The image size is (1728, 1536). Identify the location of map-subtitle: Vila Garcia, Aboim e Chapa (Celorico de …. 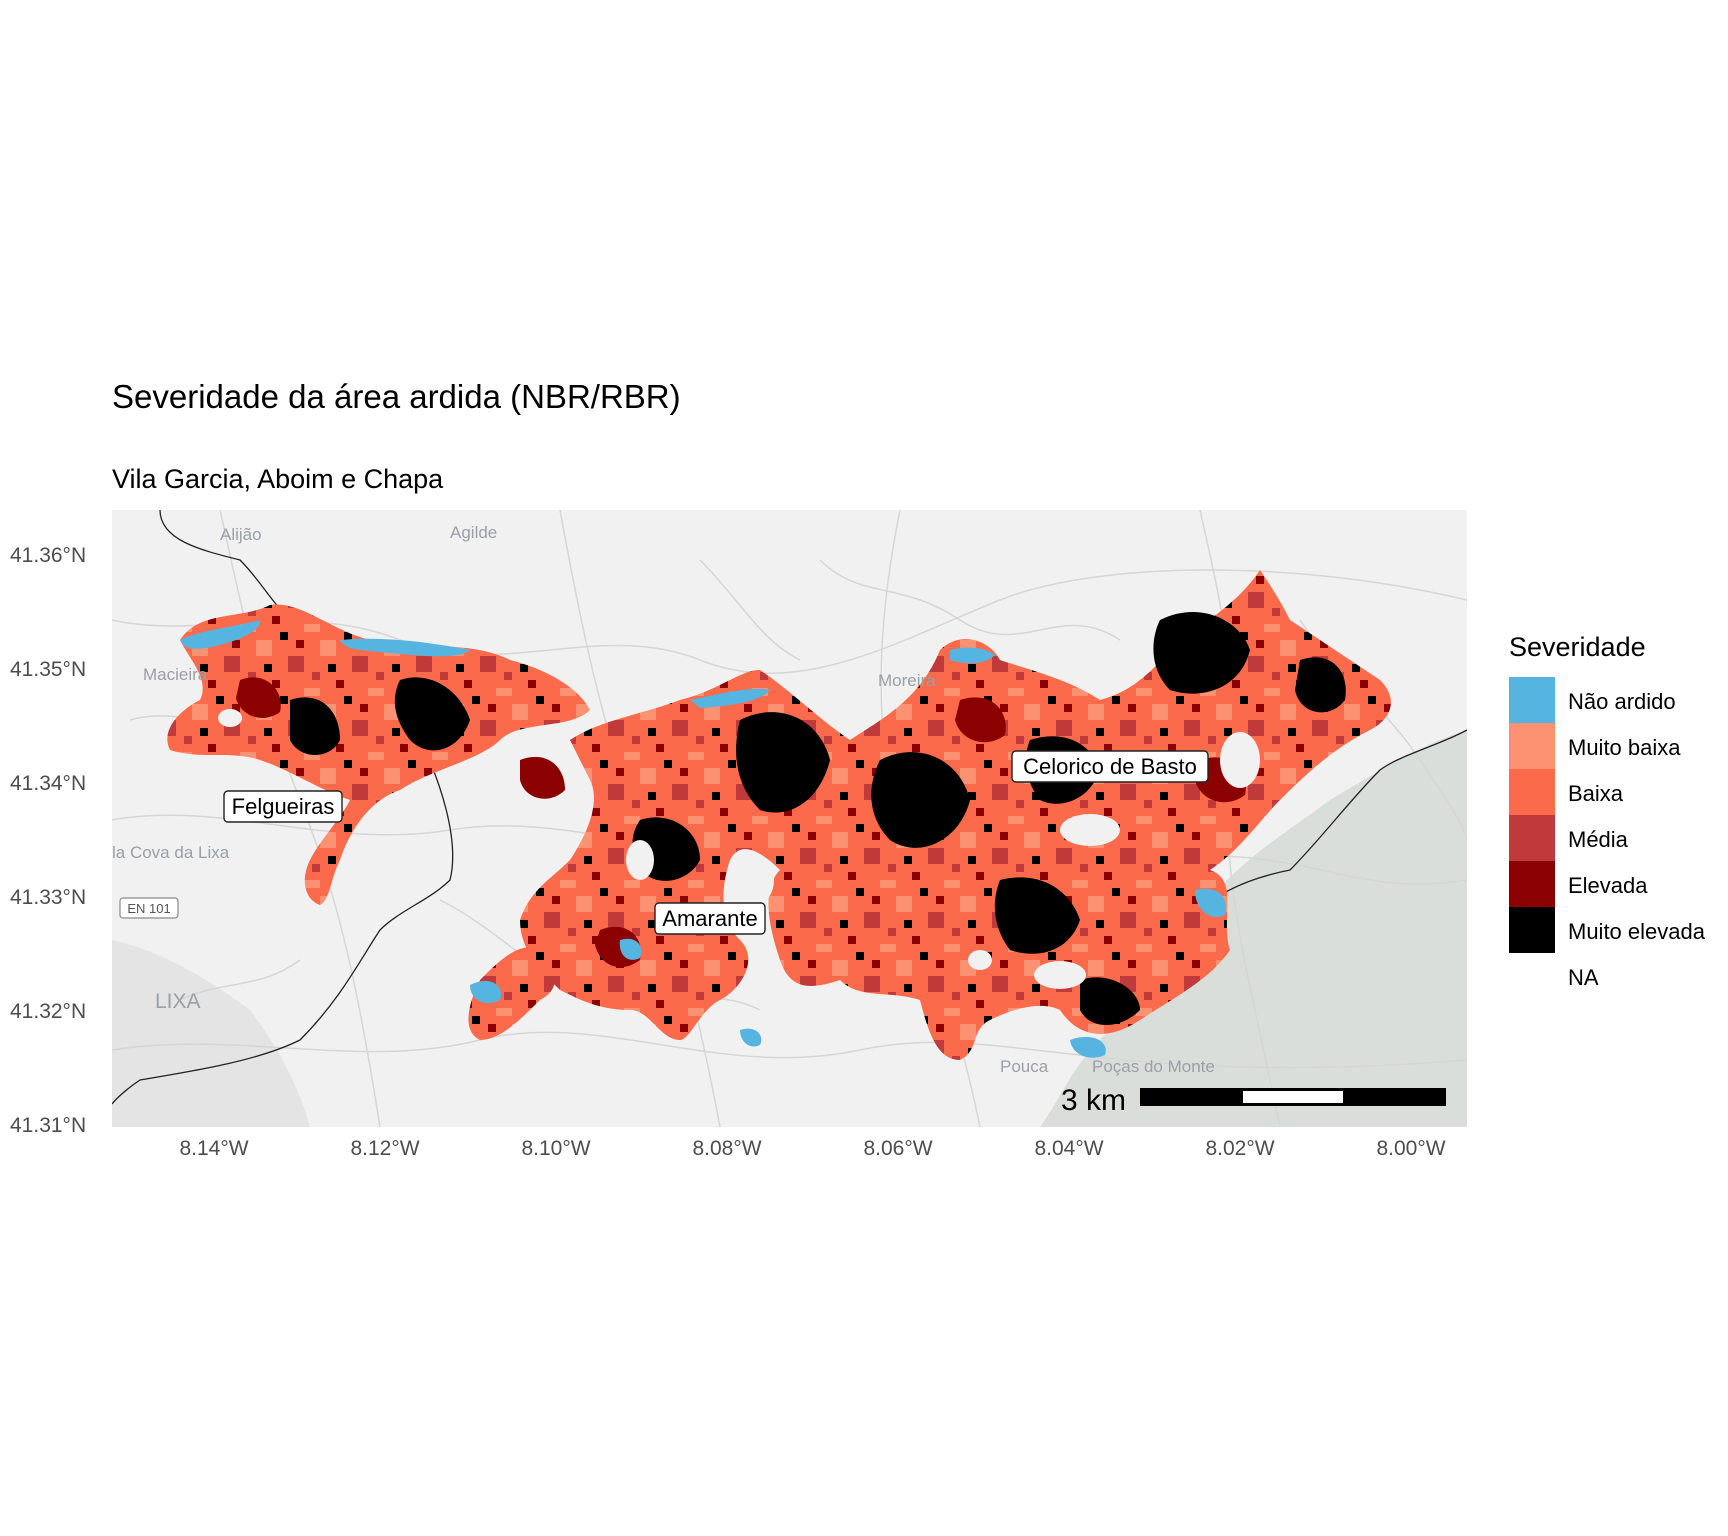
(296, 512).